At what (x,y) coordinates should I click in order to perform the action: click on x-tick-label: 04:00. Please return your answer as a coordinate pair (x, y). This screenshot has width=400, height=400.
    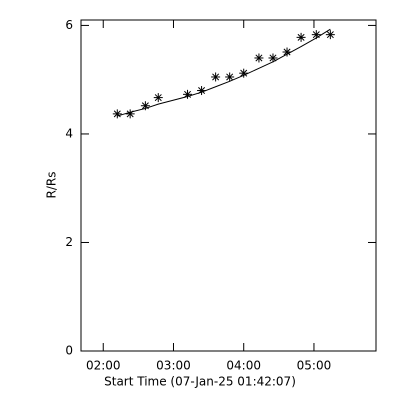
    Looking at the image, I should click on (243, 366).